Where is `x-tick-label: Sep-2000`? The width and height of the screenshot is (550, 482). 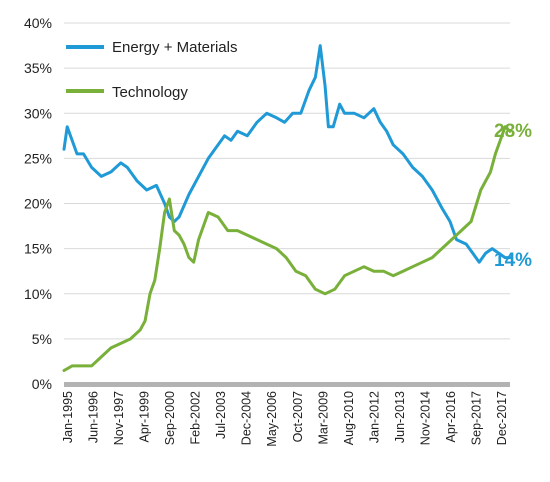
x-tick-label: Sep-2000 is located at coordinates (170, 418).